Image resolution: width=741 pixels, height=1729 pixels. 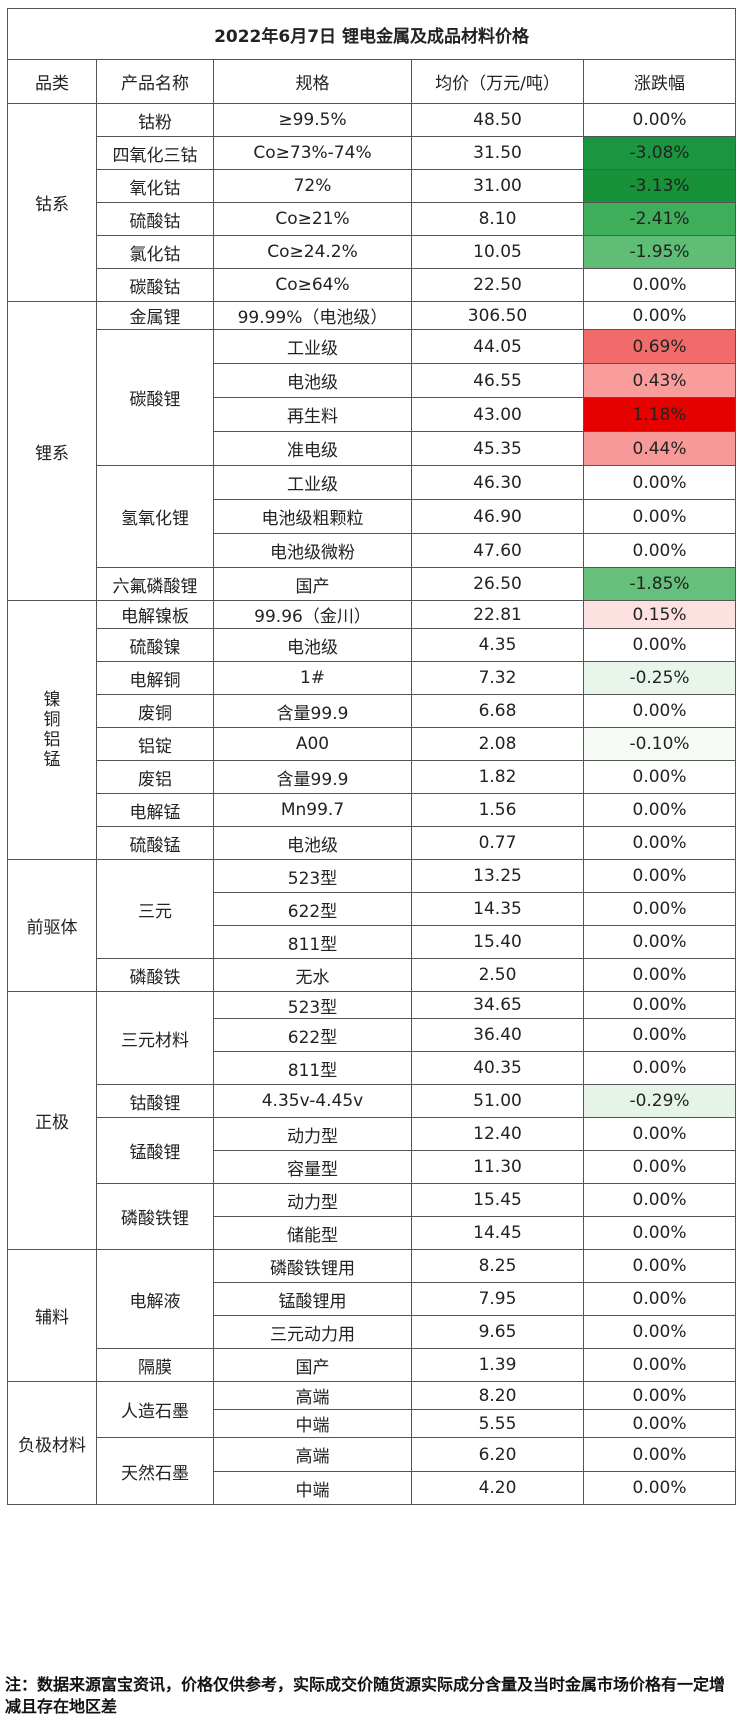 I want to click on product-name-cell: 电解液, so click(x=155, y=1299).